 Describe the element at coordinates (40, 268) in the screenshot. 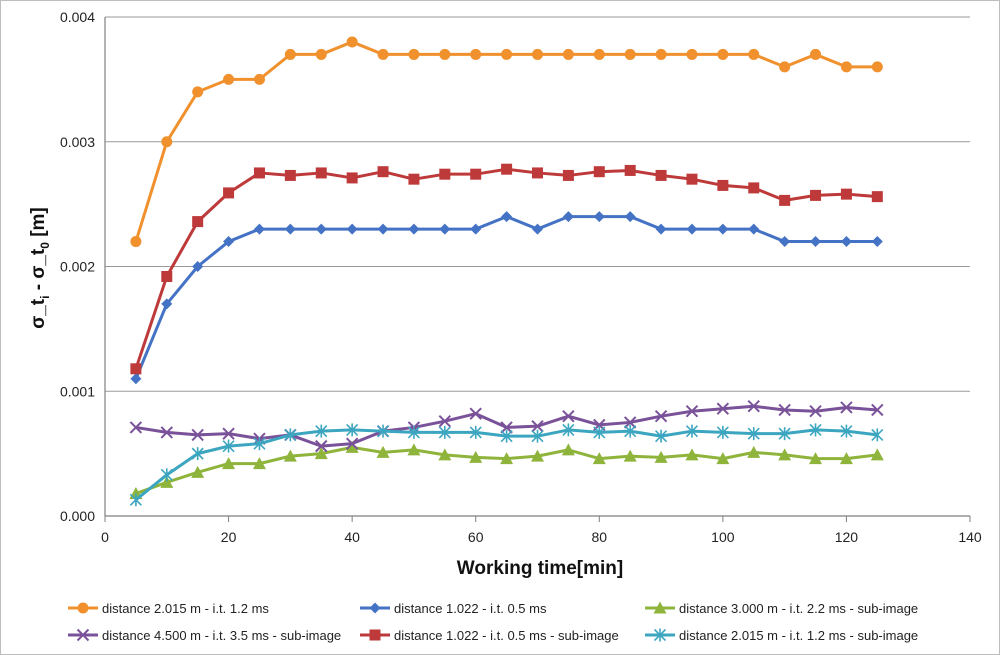

I see `y-axis-title: σ_ti - σ_t0 [m]` at that location.